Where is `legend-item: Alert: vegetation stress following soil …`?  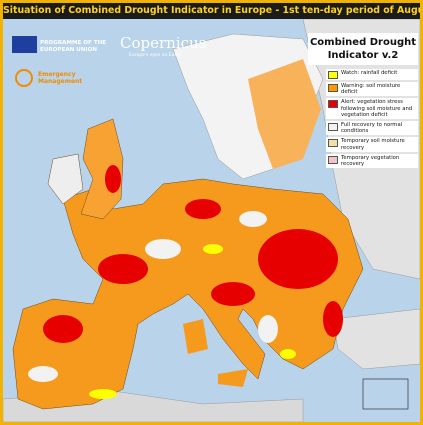
legend-item: Alert: vegetation stress following soil … is located at coordinates (372, 109).